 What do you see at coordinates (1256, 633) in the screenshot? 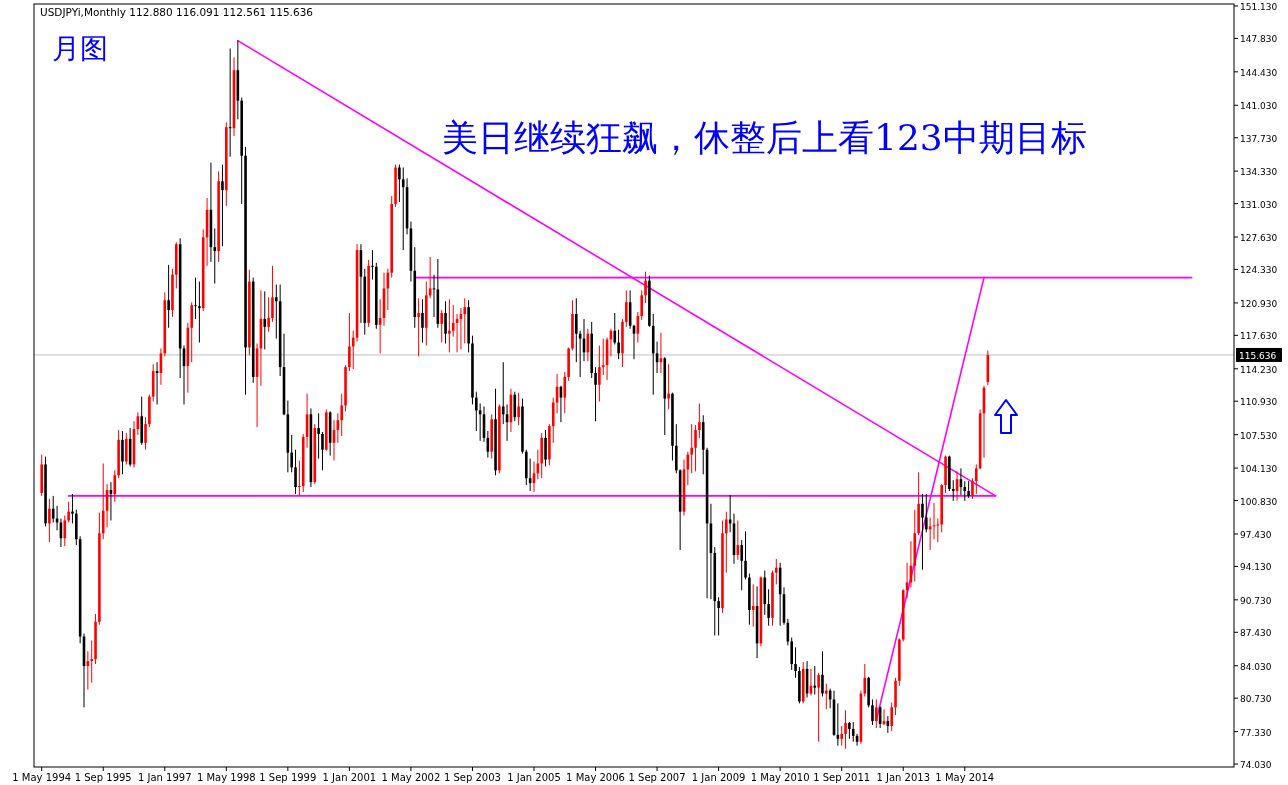
I see `y-tick-label: 87.430` at bounding box center [1256, 633].